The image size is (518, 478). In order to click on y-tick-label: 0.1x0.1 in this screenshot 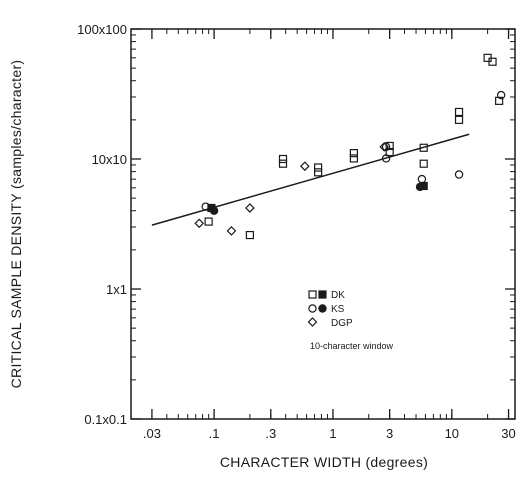, I will do `click(105, 419)`.